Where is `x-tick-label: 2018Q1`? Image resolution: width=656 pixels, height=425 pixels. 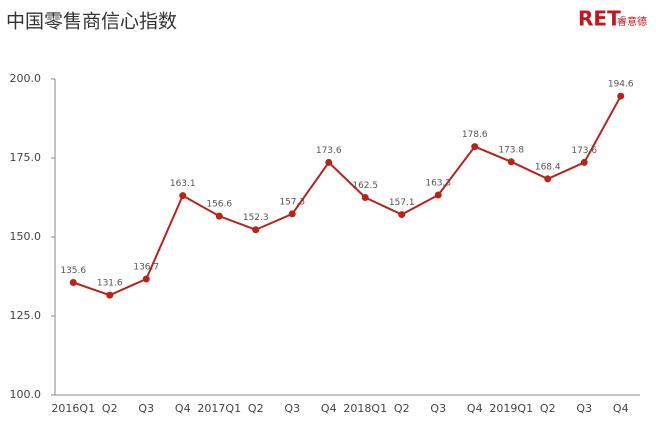 x-tick-label: 2018Q1 is located at coordinates (365, 408).